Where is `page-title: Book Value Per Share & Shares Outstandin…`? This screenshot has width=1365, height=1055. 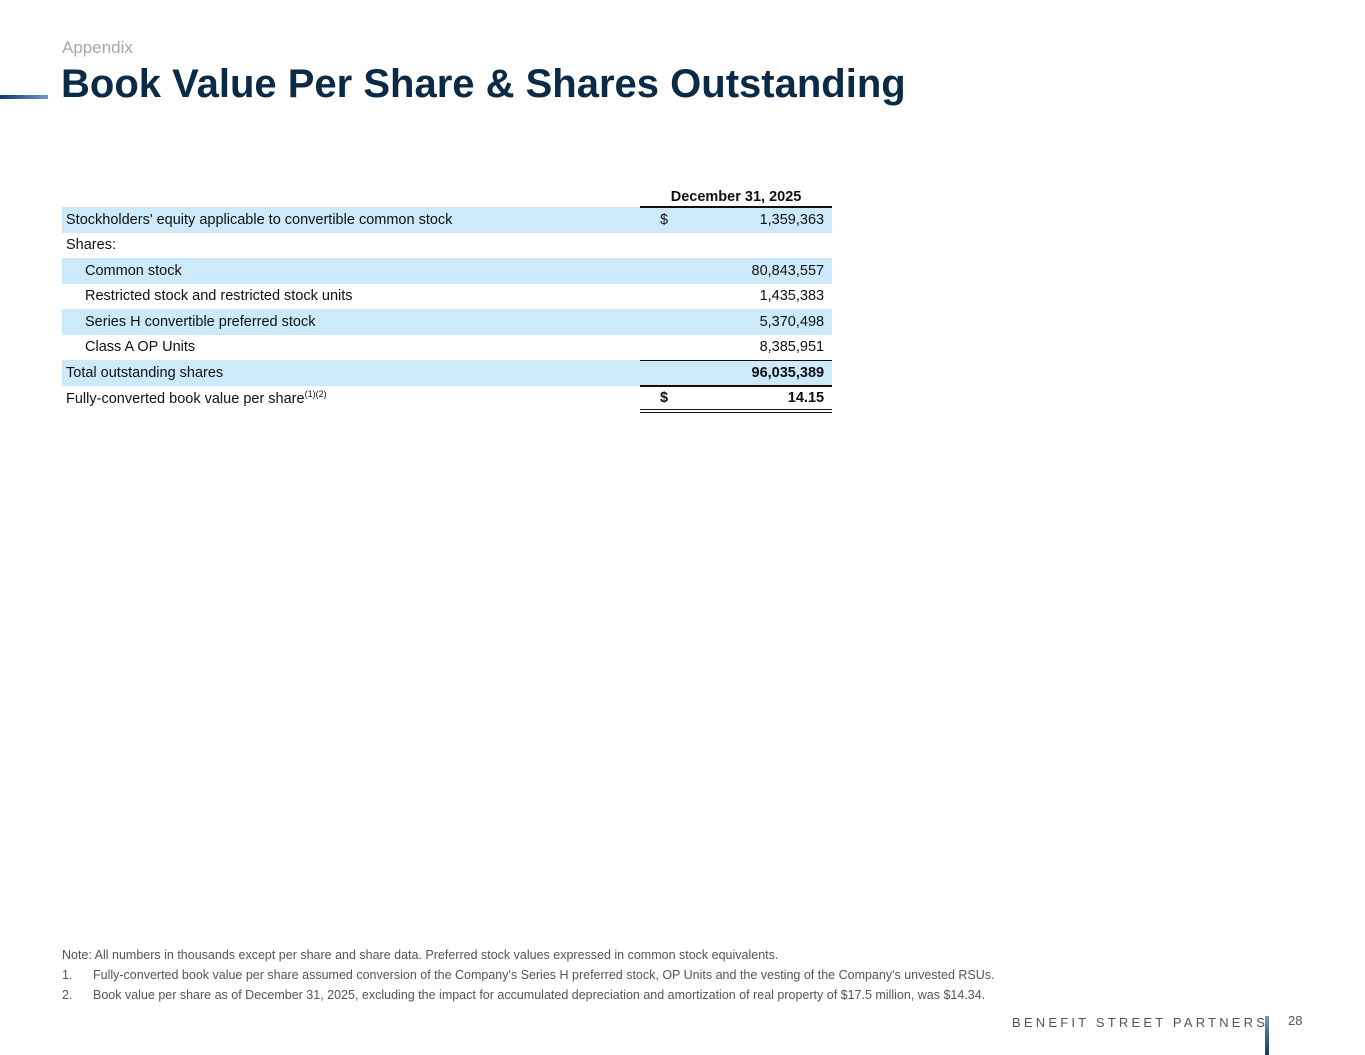
page-title: Book Value Per Share & Shares Outstandin… is located at coordinates (483, 84).